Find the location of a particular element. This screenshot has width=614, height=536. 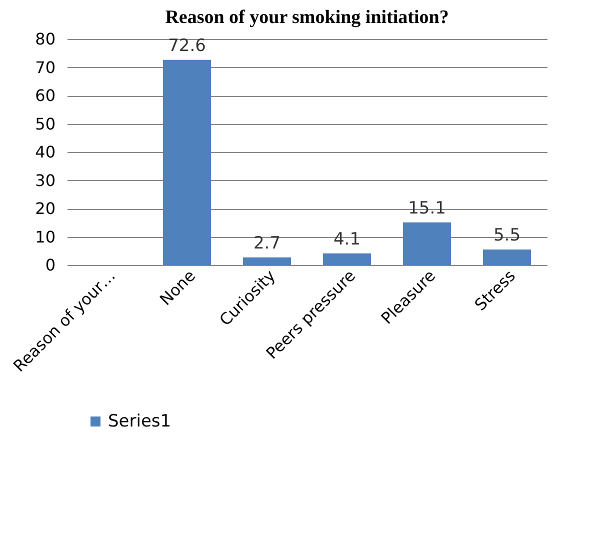

y-tick-label: 10 is located at coordinates (45, 236).